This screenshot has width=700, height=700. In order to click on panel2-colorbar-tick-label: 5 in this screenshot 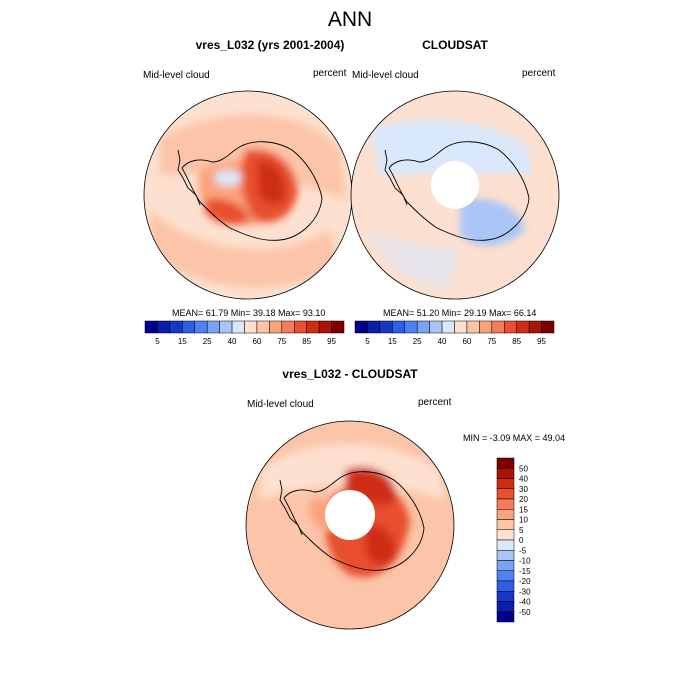, I will do `click(367, 341)`.